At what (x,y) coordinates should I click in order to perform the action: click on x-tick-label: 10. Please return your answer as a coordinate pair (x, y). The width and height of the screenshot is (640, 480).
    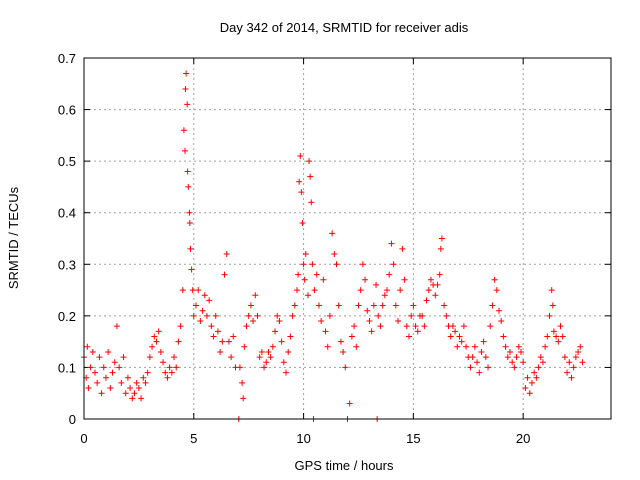
    Looking at the image, I should click on (303, 438).